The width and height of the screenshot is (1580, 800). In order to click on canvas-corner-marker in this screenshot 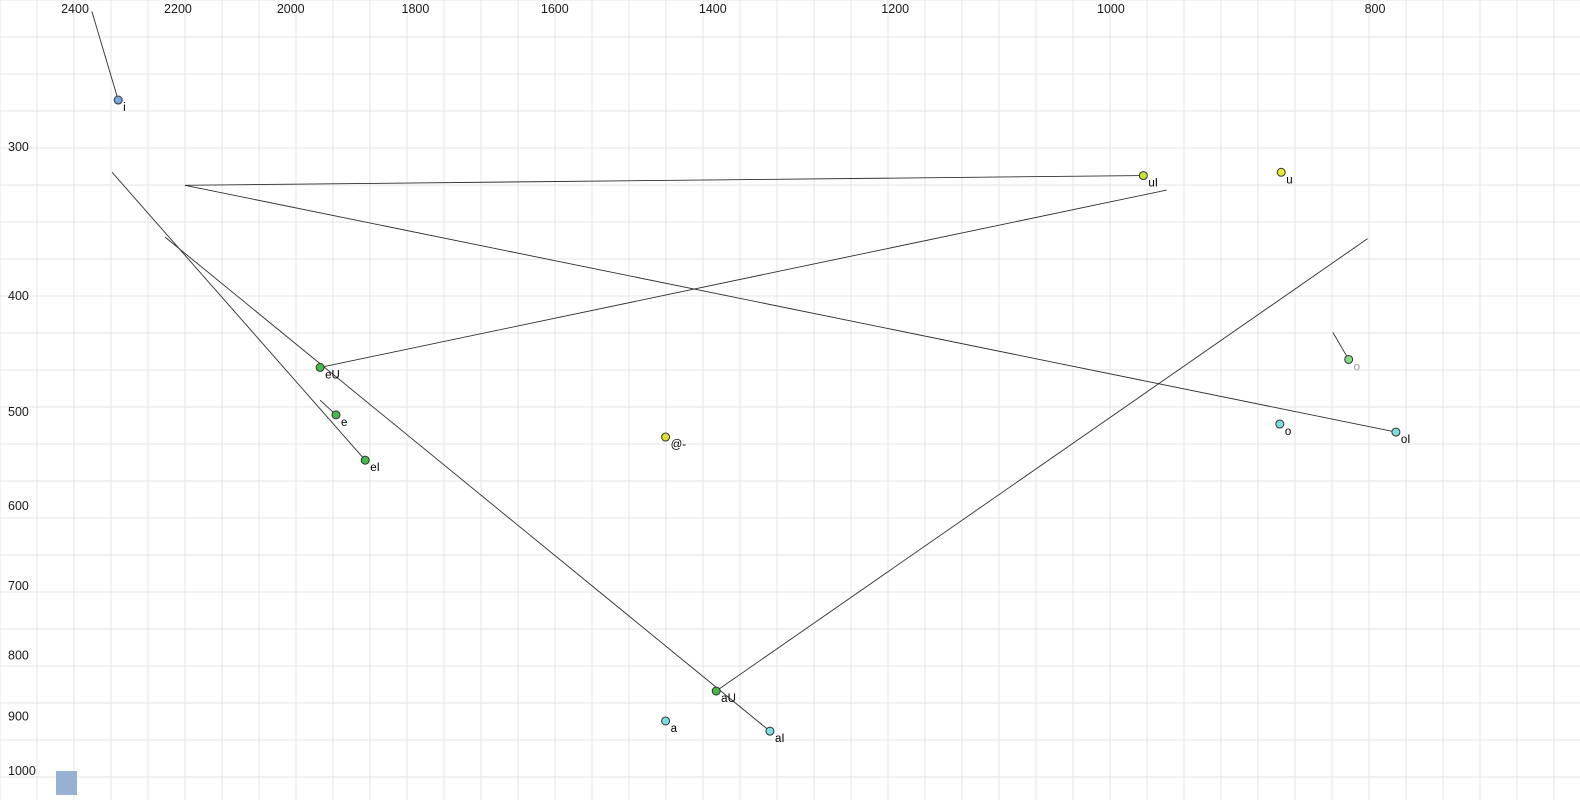, I will do `click(66, 783)`.